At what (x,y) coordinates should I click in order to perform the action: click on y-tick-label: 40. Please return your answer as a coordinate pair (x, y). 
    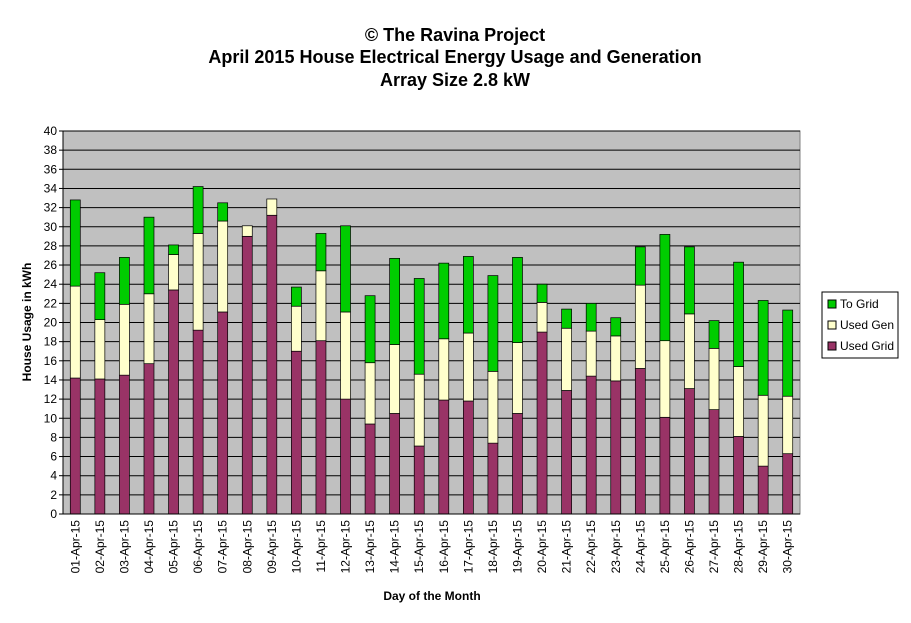
    Looking at the image, I should click on (51, 131).